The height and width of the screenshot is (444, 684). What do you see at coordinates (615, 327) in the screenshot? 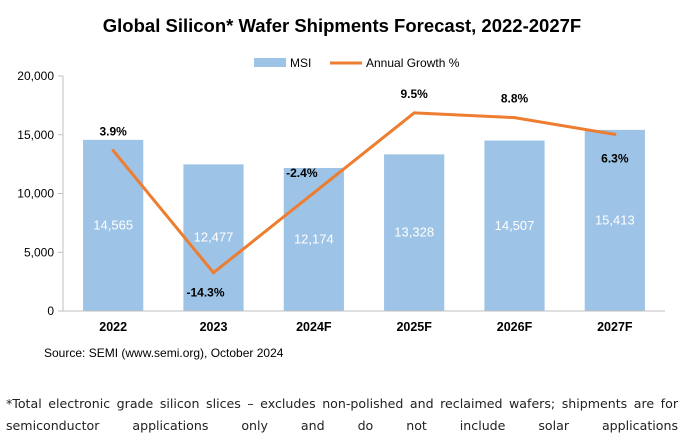
I see `x-tick-label: 2027F` at bounding box center [615, 327].